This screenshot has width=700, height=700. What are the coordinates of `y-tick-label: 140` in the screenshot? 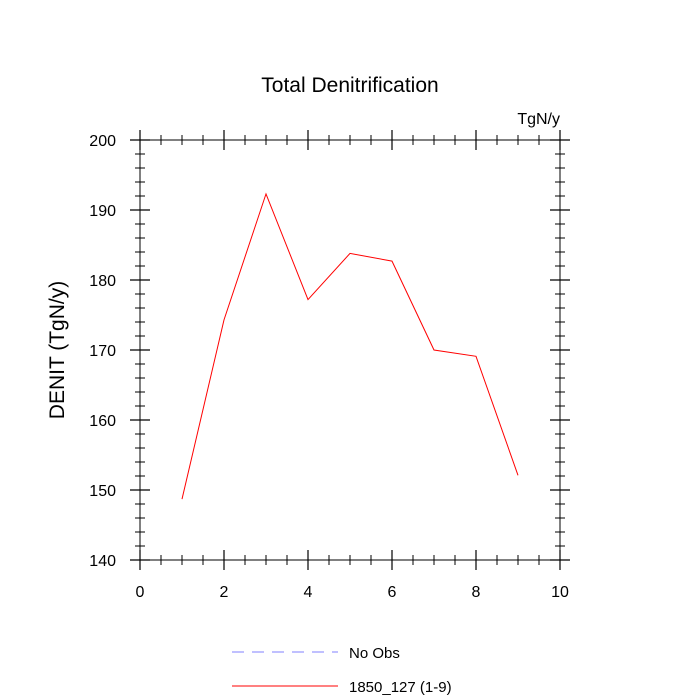 It's located at (102, 561).